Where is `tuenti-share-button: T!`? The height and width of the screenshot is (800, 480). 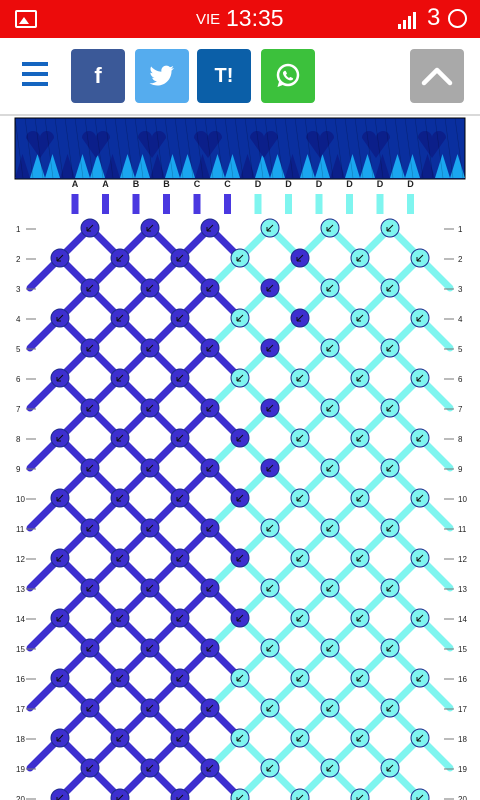
tuenti-share-button: T! is located at coordinates (224, 76).